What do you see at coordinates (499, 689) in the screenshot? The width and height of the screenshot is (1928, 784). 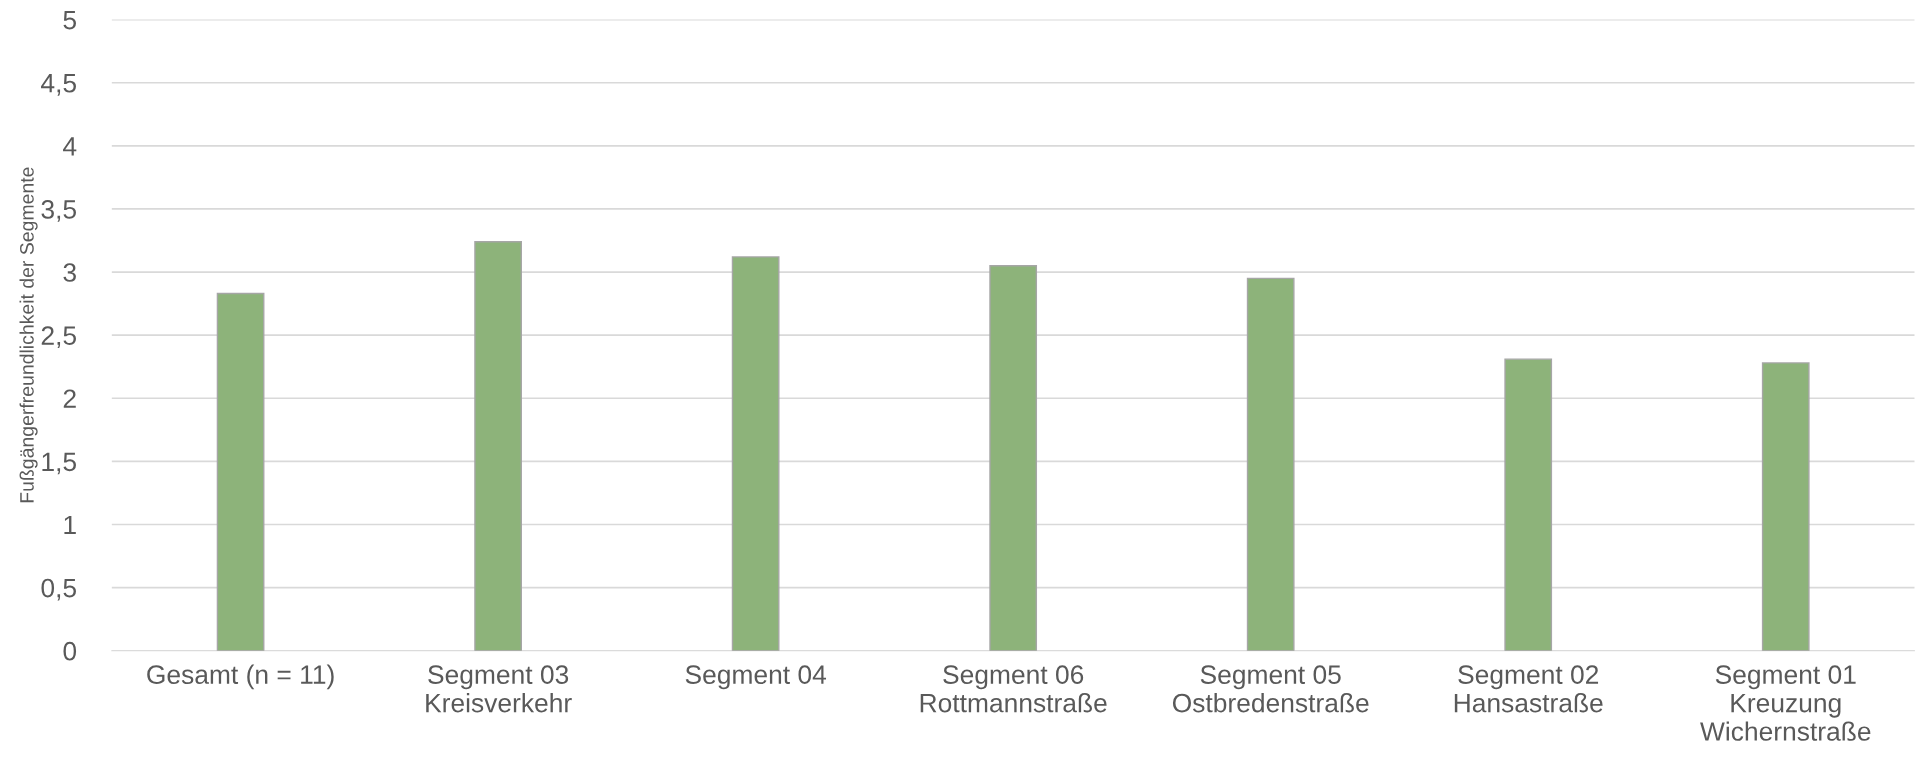 I see `x-tick-label: Segment 03 Kreisverkehr` at bounding box center [499, 689].